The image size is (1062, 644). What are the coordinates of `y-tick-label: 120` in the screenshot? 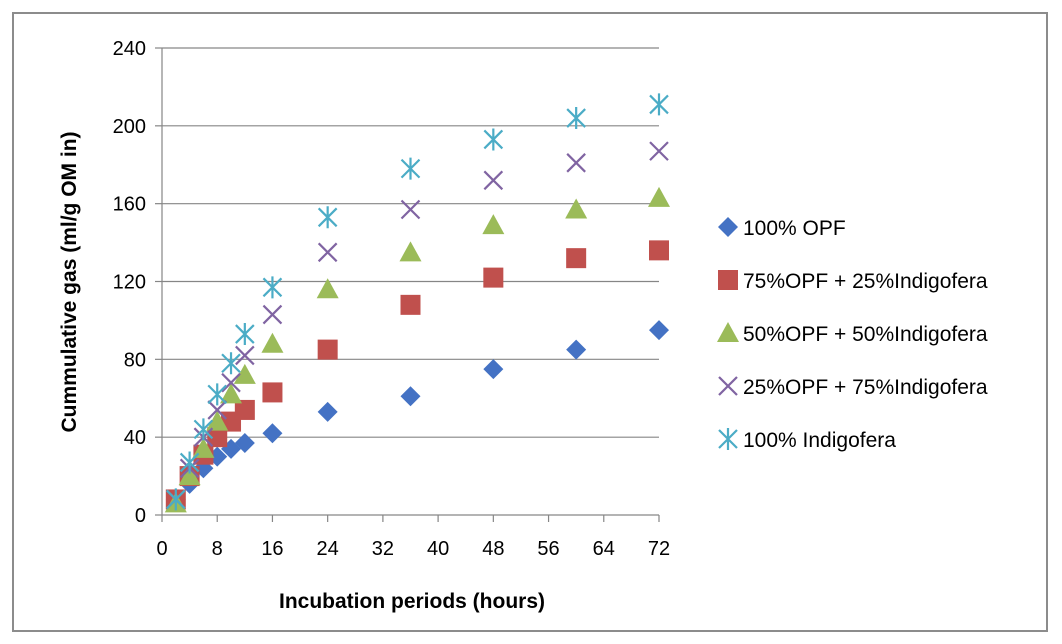 It's located at (129, 283).